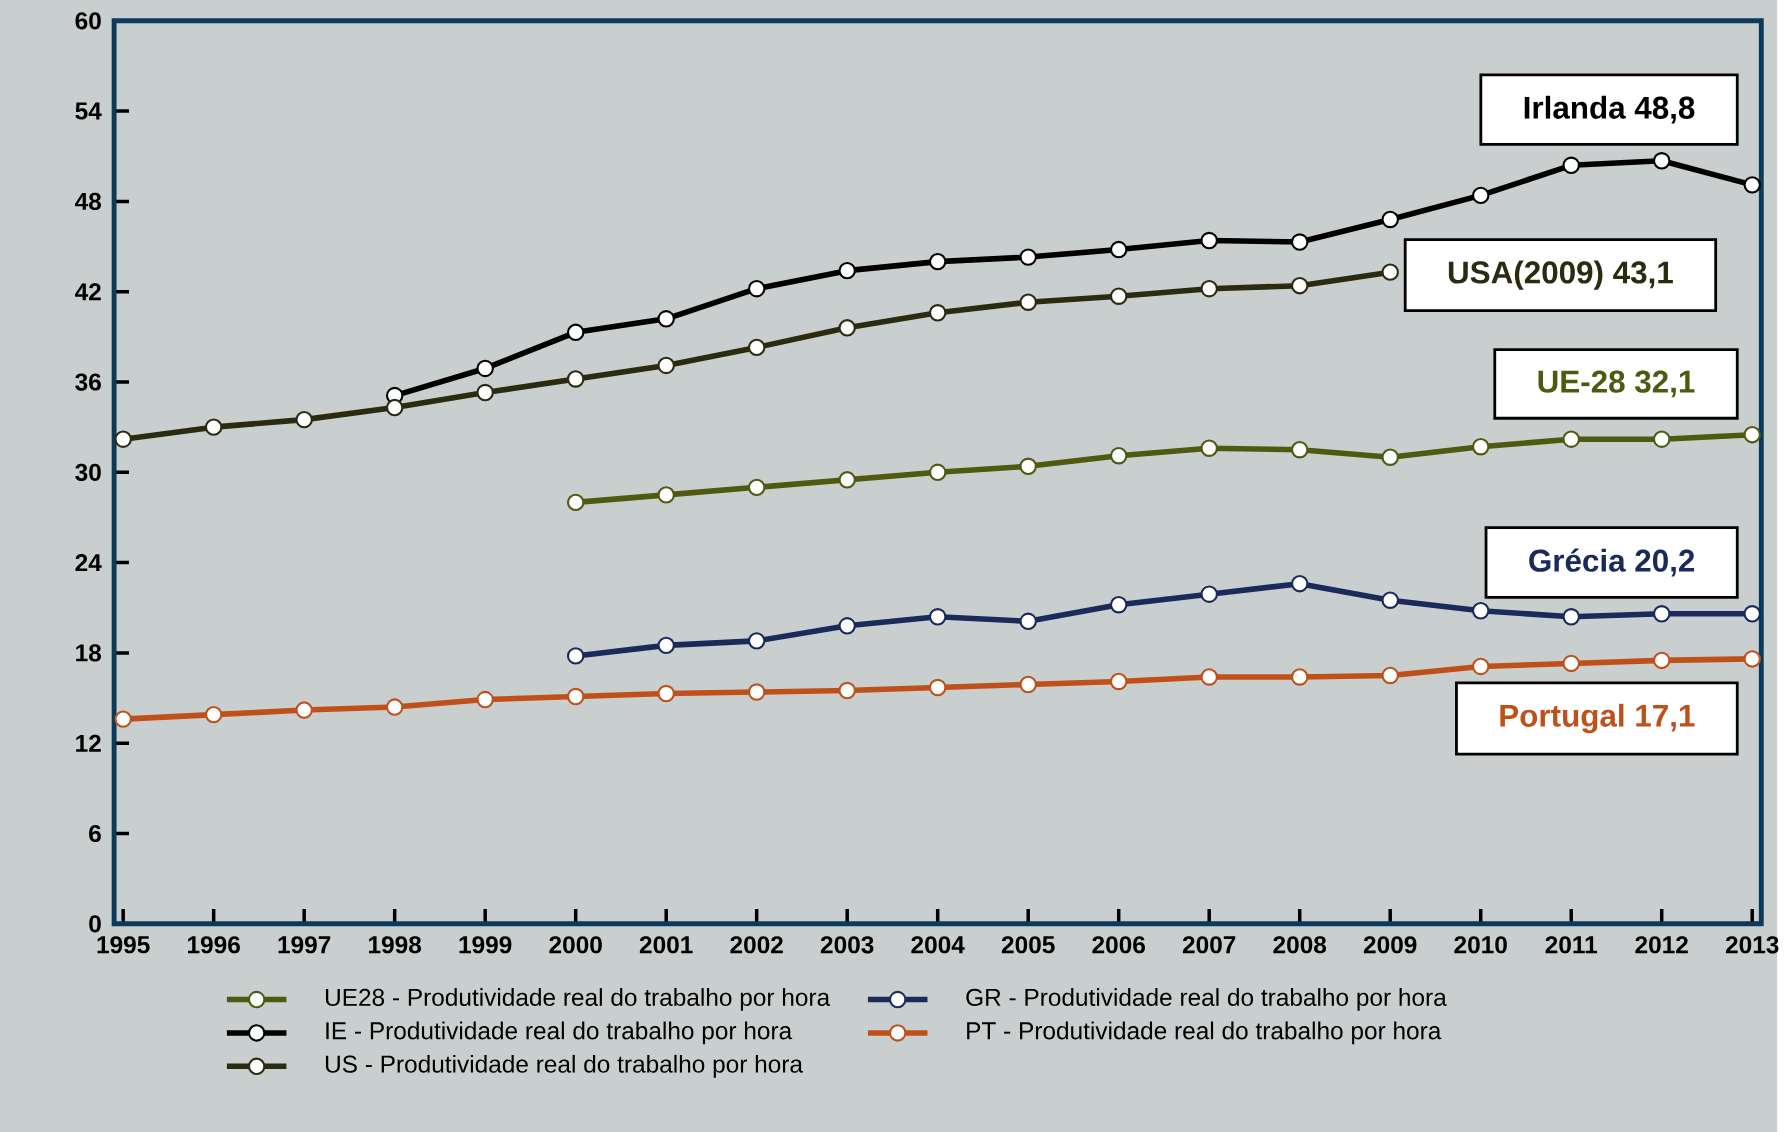 This screenshot has width=1791, height=1132. I want to click on x-tick-label: 1995, so click(123, 945).